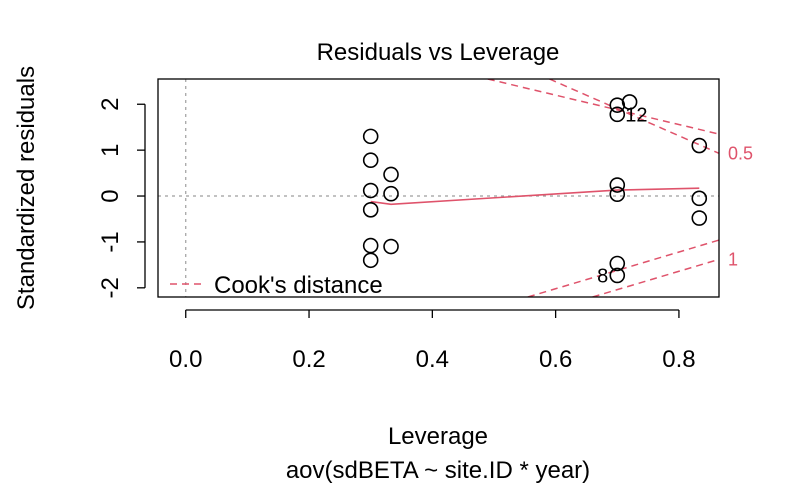  I want to click on y-tick-label: -2, so click(110, 287).